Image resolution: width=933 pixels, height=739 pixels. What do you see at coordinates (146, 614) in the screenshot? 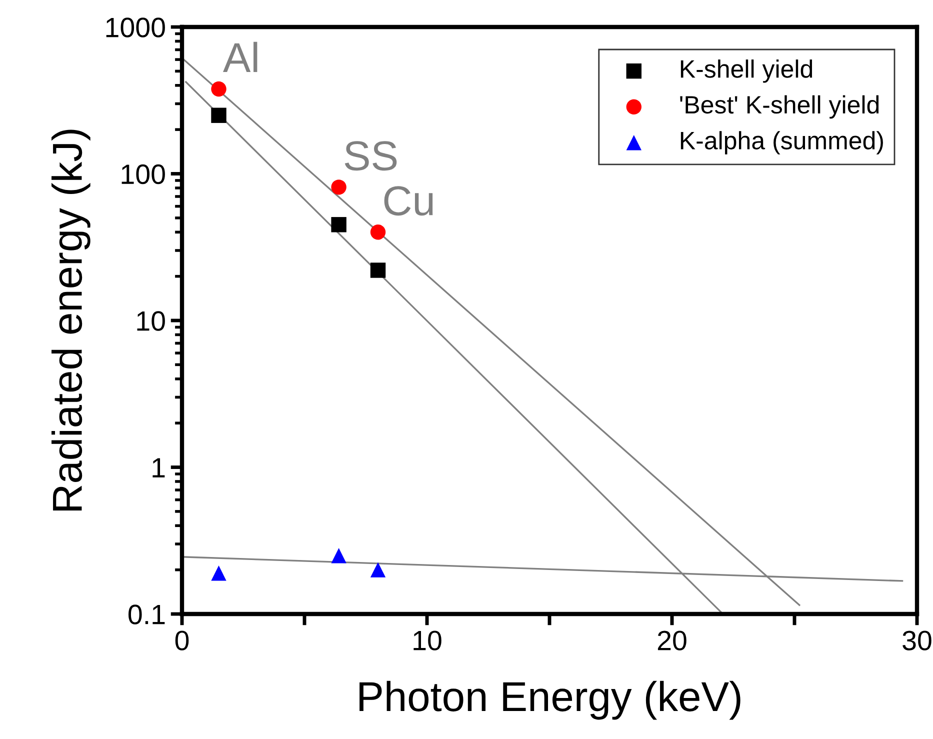
I see `y-tick-label: 0.1` at bounding box center [146, 614].